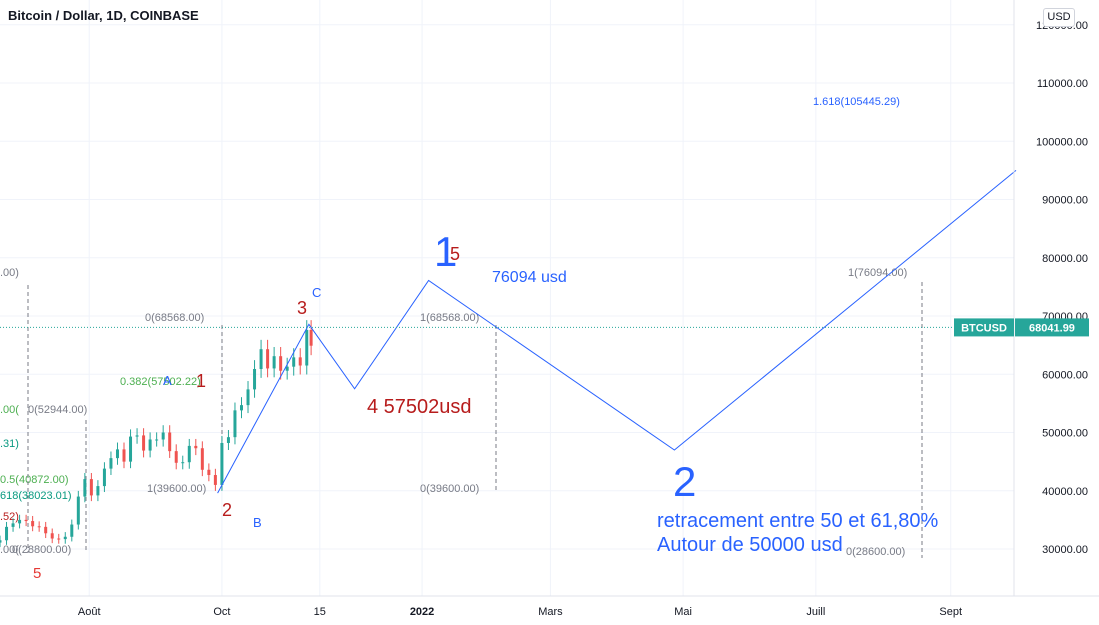 The image size is (1099, 625). I want to click on currency-unit-button: USD, so click(1059, 17).